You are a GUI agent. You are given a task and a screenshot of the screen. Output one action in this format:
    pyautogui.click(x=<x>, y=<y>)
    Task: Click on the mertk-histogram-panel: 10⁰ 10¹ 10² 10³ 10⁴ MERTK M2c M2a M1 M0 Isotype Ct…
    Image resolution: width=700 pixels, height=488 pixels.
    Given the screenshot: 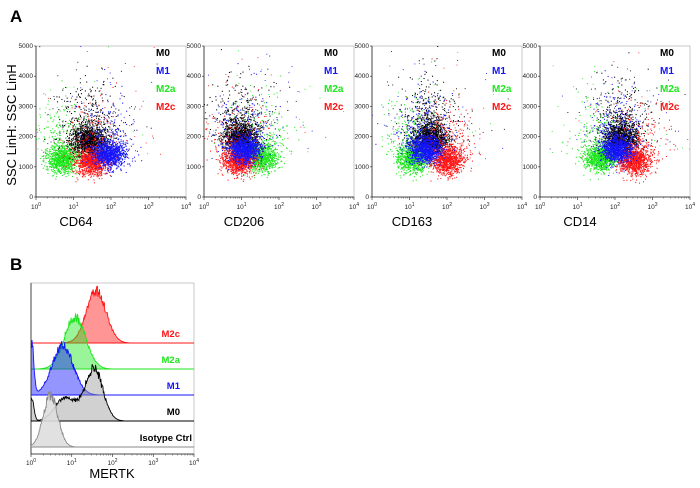 What is the action you would take?
    pyautogui.click(x=112, y=381)
    